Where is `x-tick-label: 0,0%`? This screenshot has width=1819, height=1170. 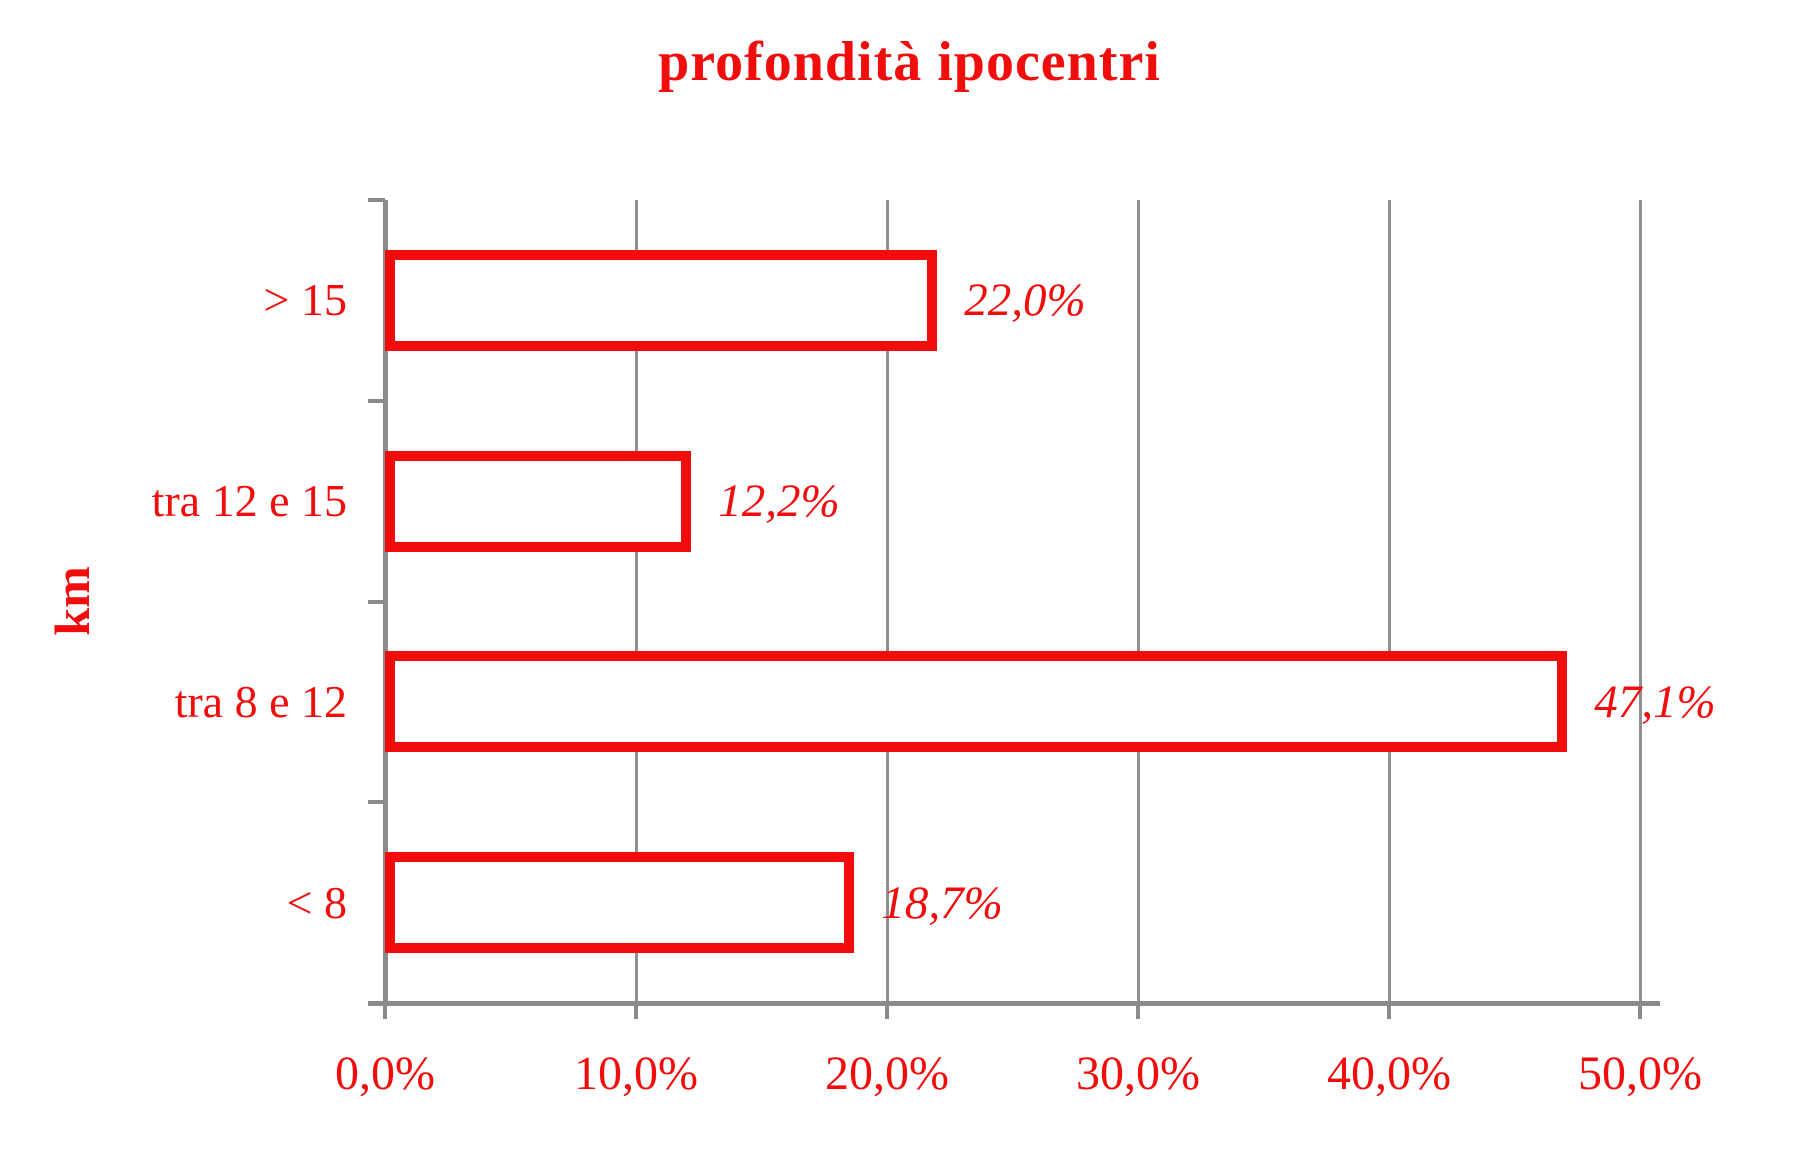 x-tick-label: 0,0% is located at coordinates (385, 1073).